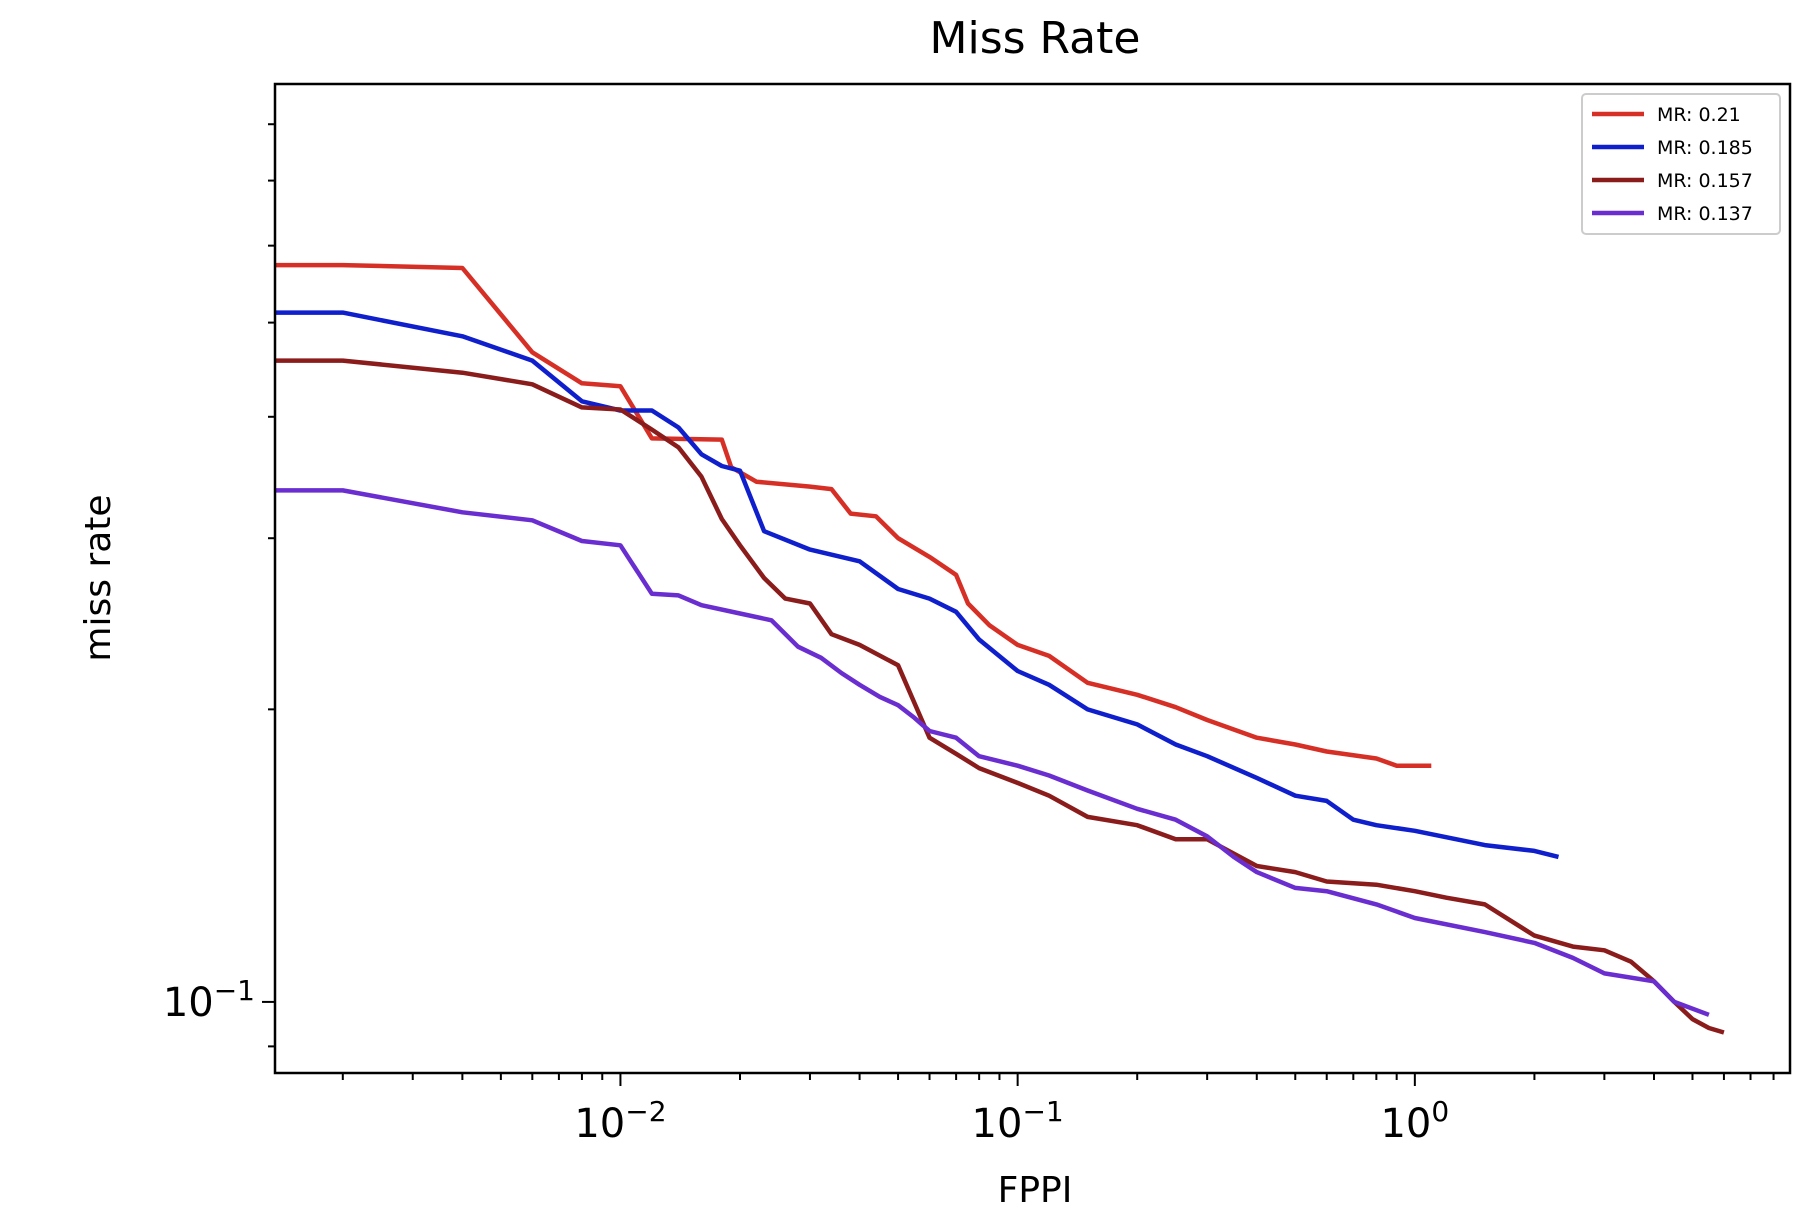 Image resolution: width=1818 pixels, height=1224 pixels. What do you see at coordinates (1414, 1121) in the screenshot?
I see `x-tick-label: 10⁰` at bounding box center [1414, 1121].